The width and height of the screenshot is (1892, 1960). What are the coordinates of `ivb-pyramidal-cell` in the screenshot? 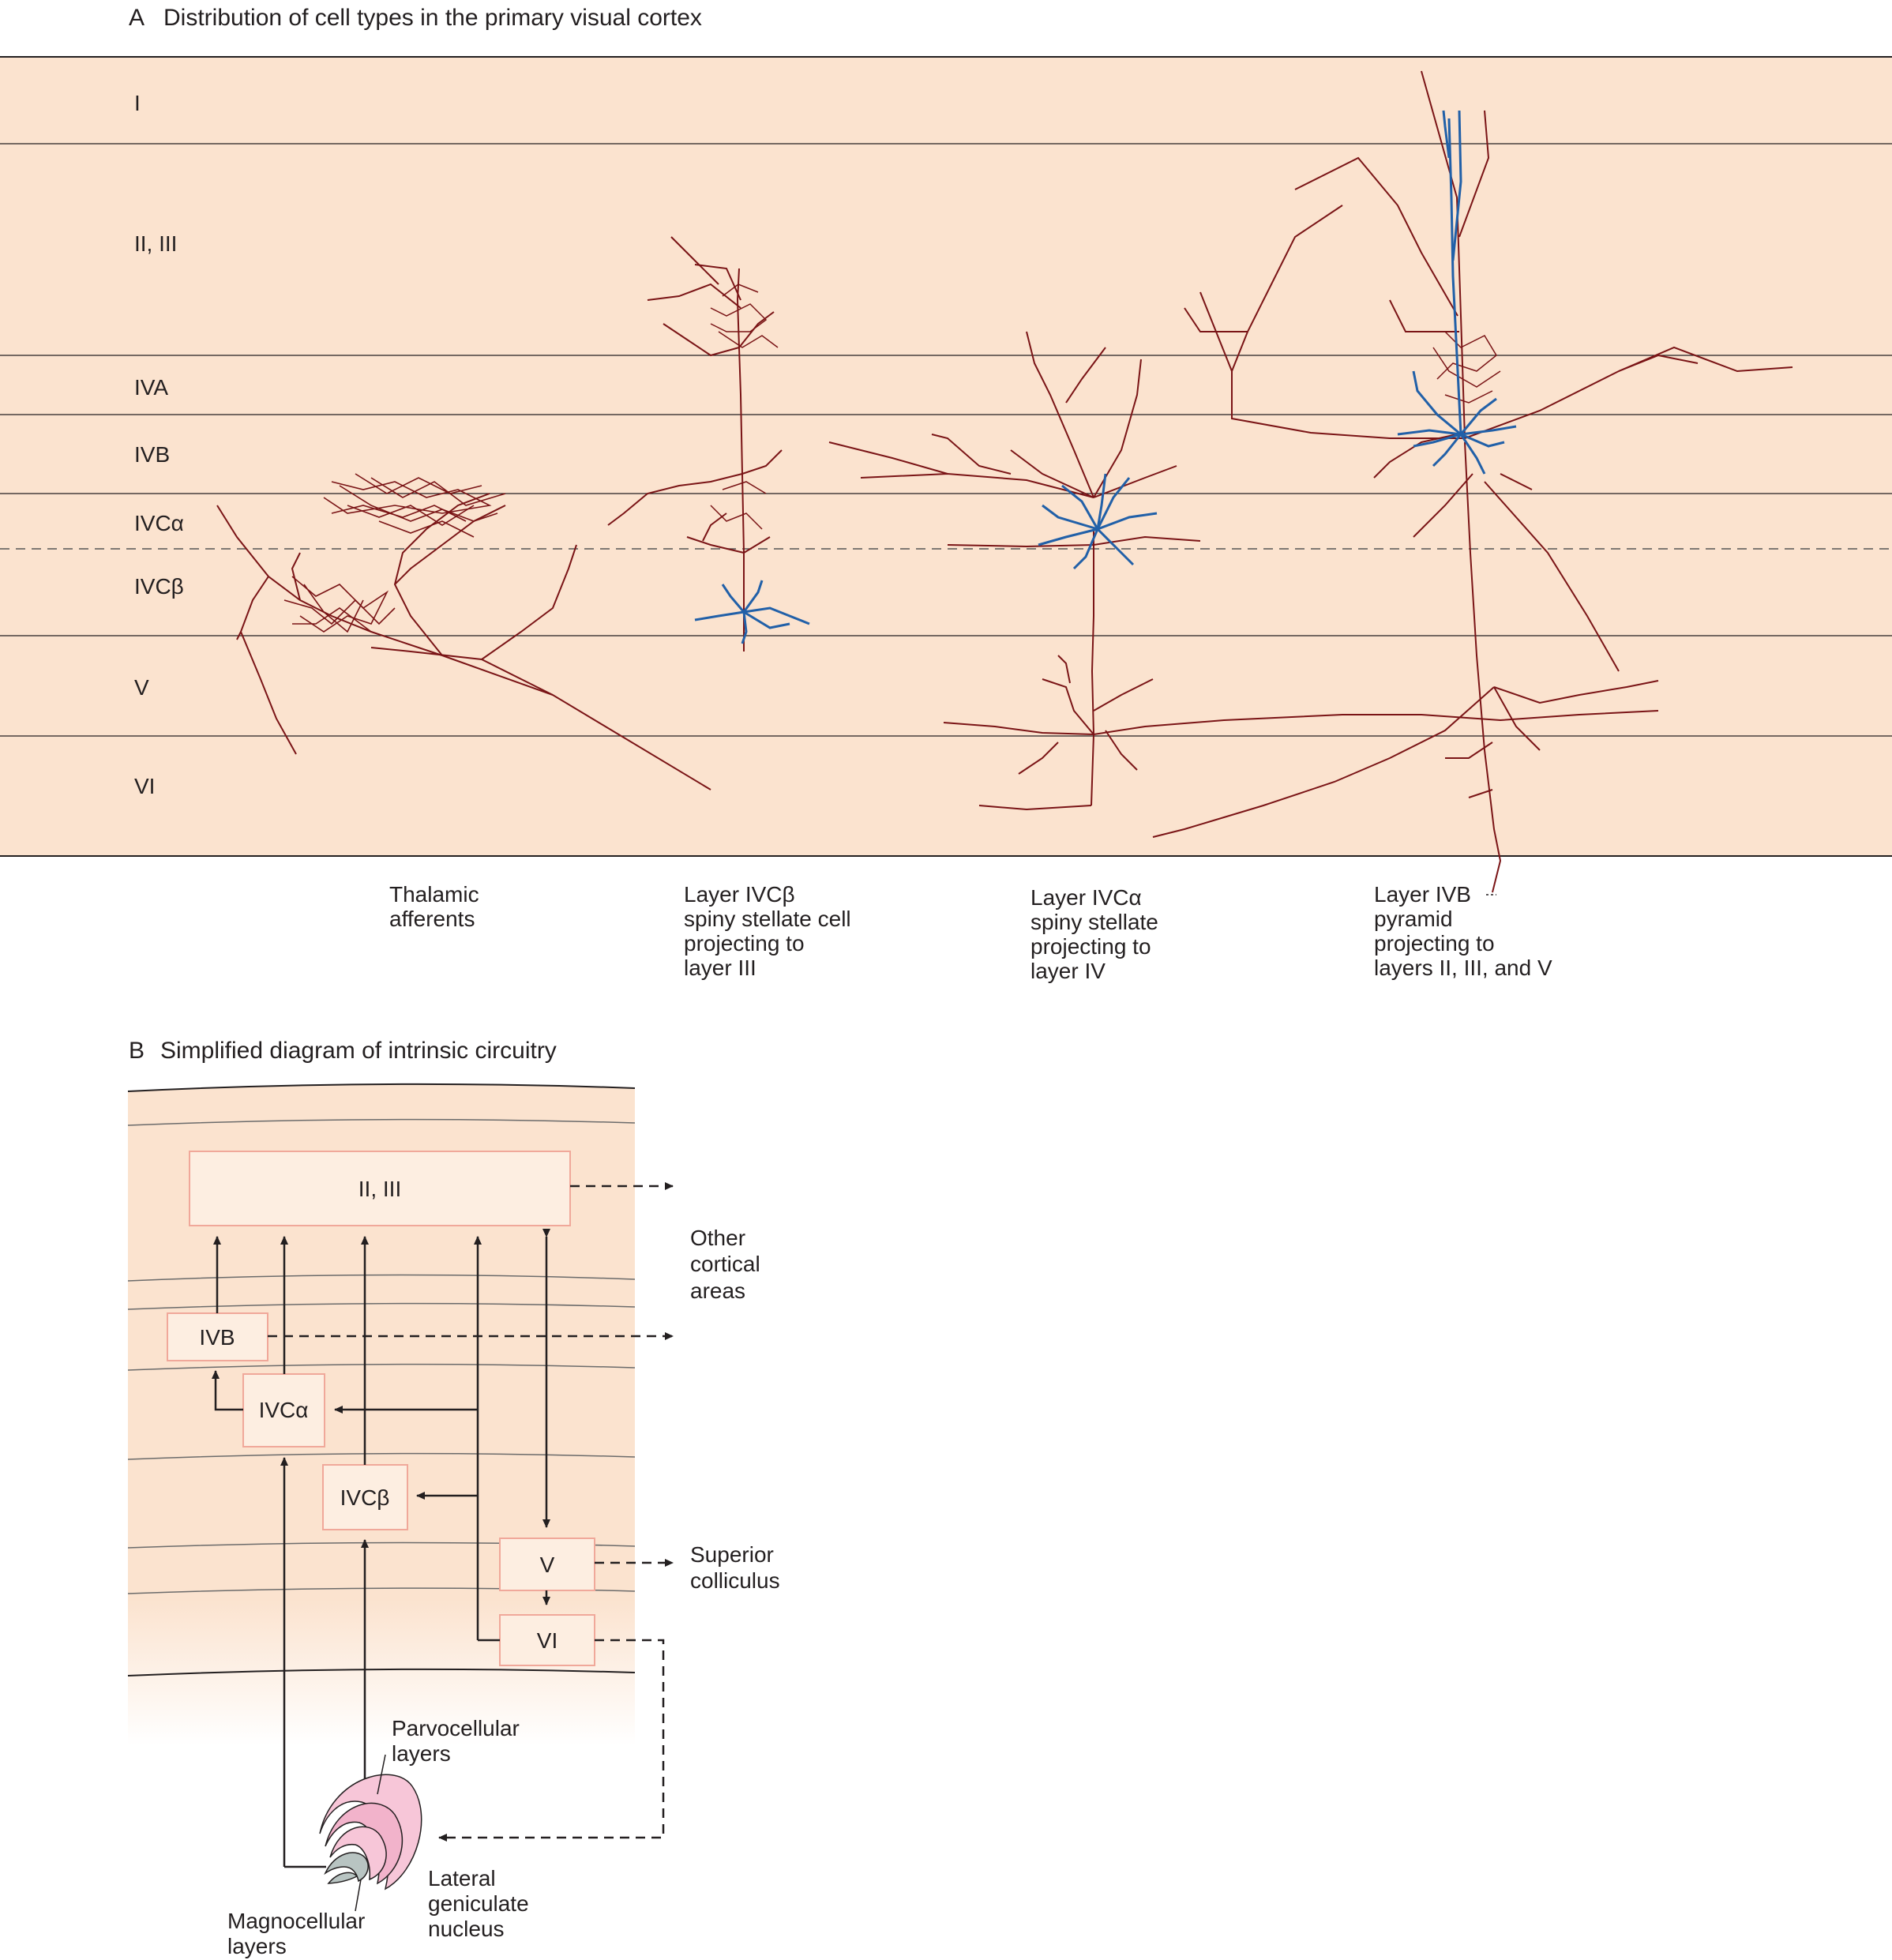 It's located at (1472, 481).